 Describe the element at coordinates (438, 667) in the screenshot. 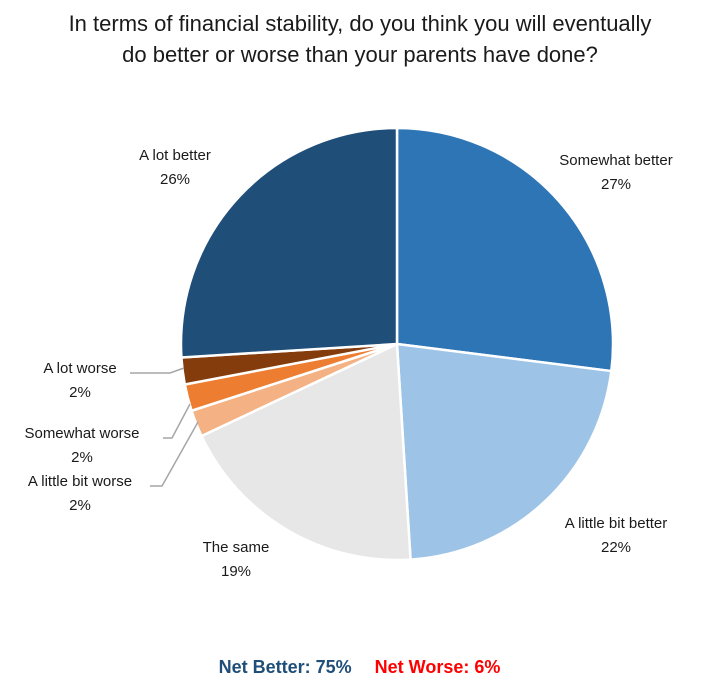

I see `net-worse-label: Net Worse: 6%` at that location.